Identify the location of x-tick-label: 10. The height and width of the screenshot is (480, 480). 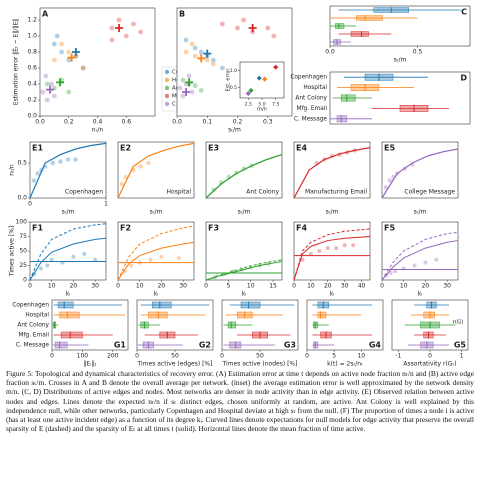
(361, 356).